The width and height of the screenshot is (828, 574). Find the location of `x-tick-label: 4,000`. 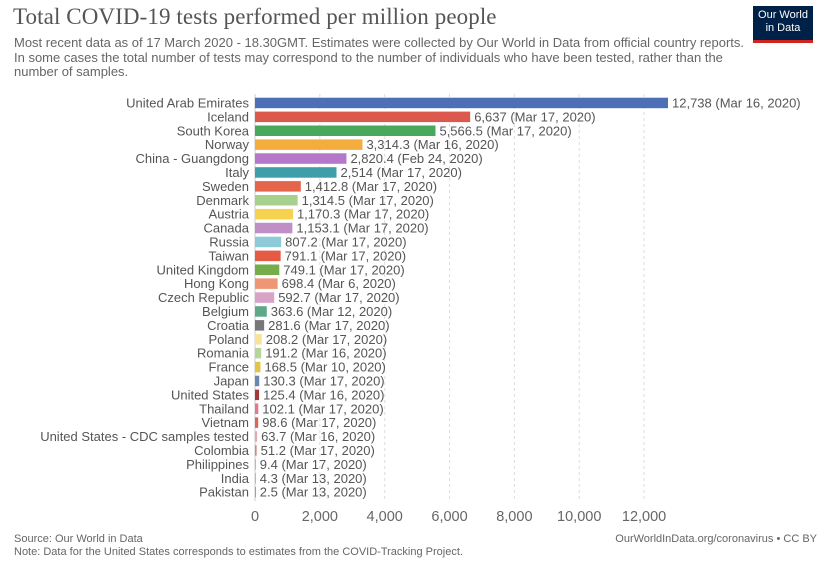

x-tick-label: 4,000 is located at coordinates (385, 517).